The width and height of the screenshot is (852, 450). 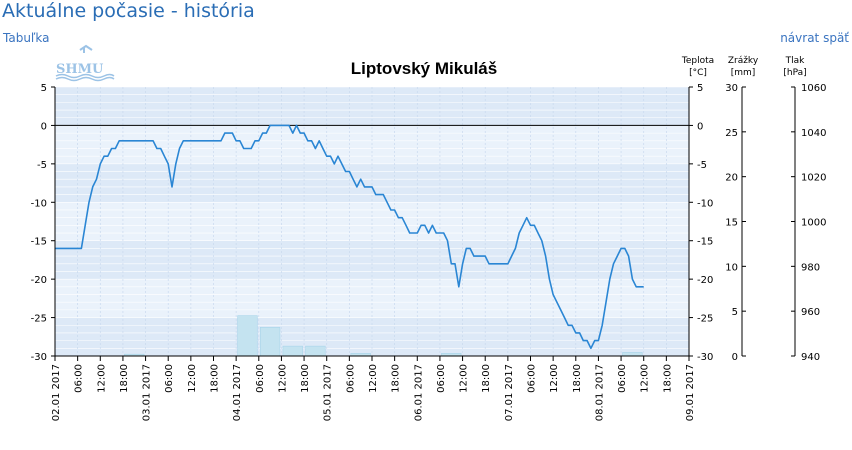 What do you see at coordinates (810, 357) in the screenshot?
I see `pressure-tick-label: 940` at bounding box center [810, 357].